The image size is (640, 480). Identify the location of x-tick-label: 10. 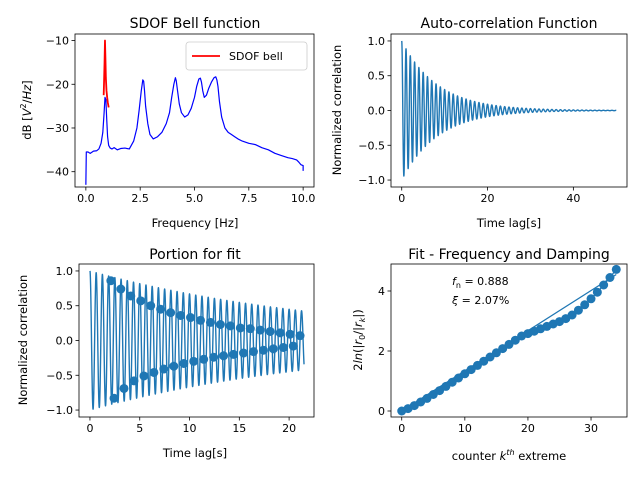
(190, 428).